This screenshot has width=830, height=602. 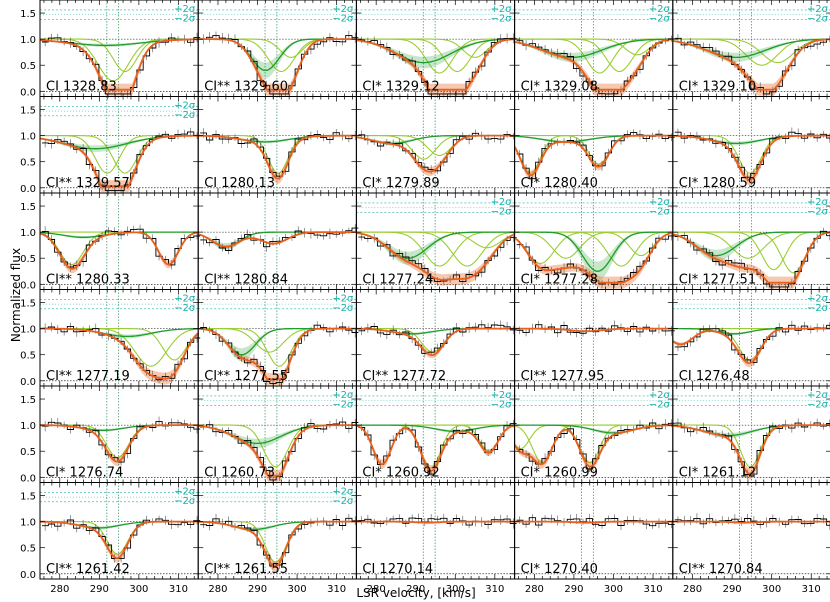 I want to click on panel-label: CI* 1329.12, so click(x=400, y=87).